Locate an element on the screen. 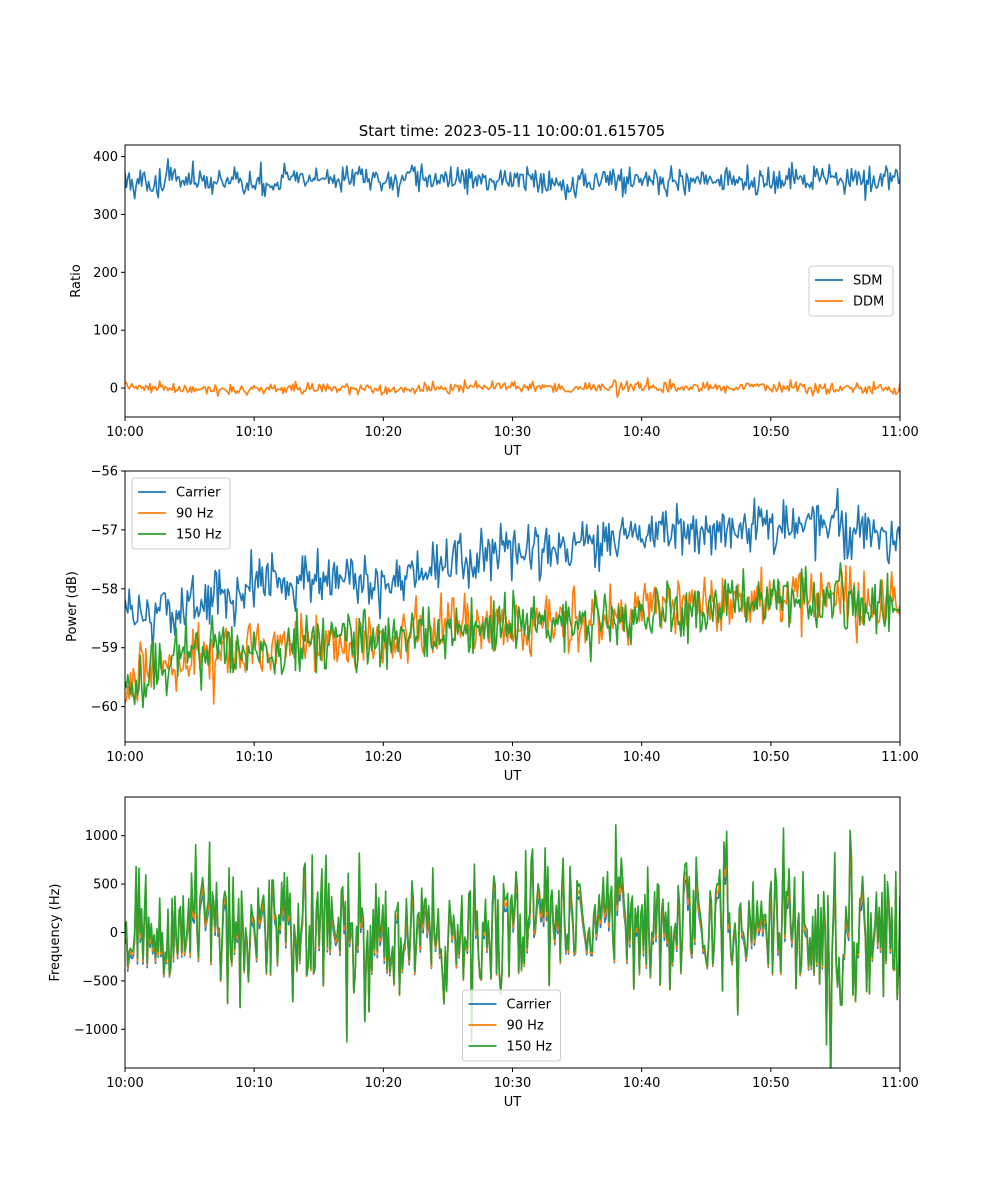 The image size is (1000, 1200). series-line-ddm is located at coordinates (512, 387).